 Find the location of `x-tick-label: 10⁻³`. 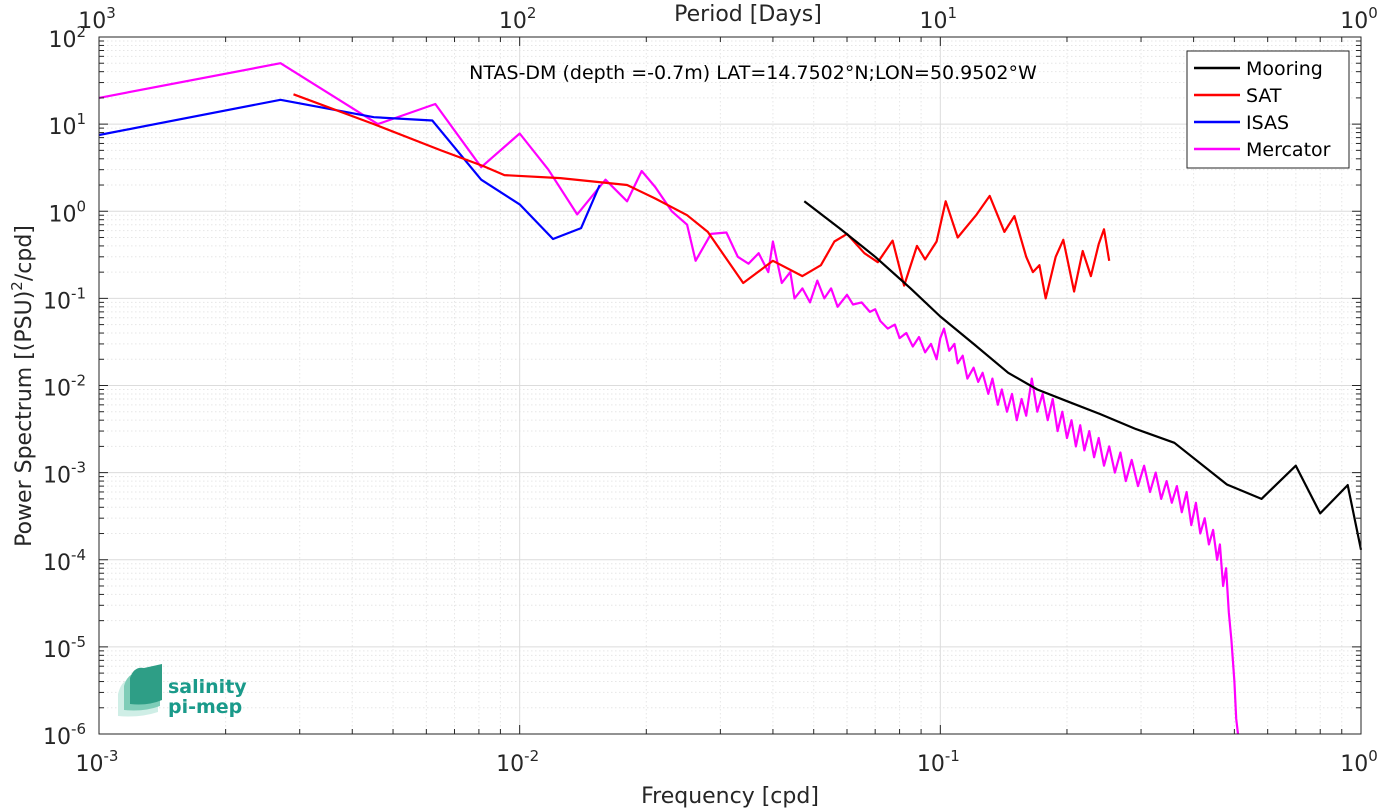

x-tick-label: 10⁻³ is located at coordinates (97, 762).